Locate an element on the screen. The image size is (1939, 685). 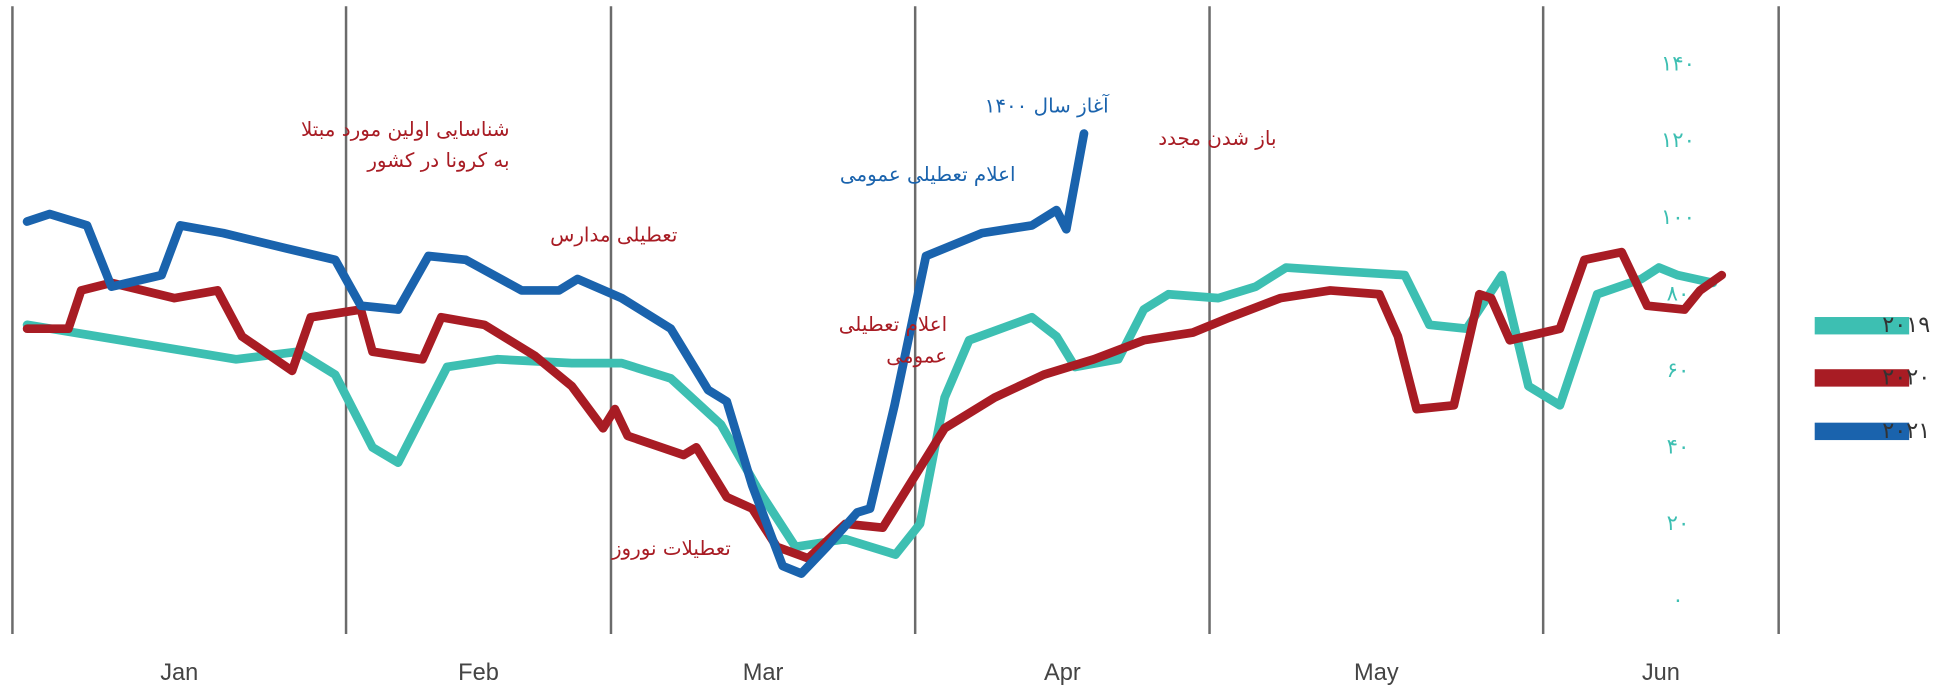
annotation: شناسایی اولین مورد مبتلا is located at coordinates (405, 129).